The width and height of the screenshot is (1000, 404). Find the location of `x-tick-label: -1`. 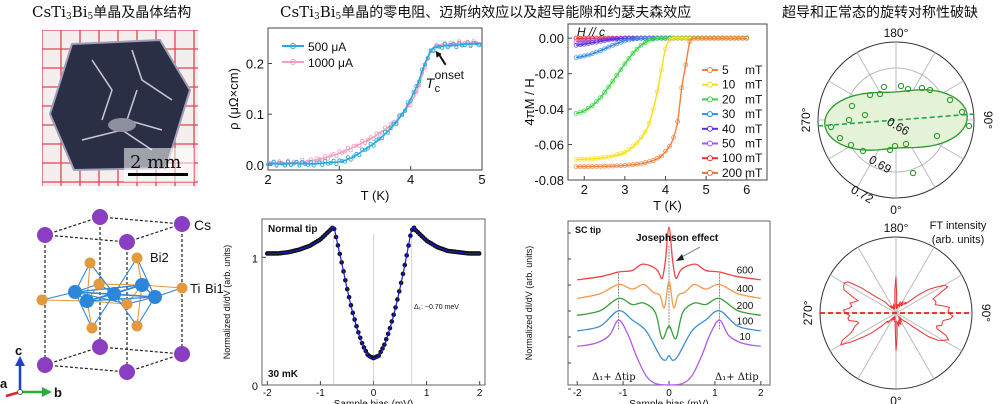

x-tick-label: -1 is located at coordinates (623, 393).